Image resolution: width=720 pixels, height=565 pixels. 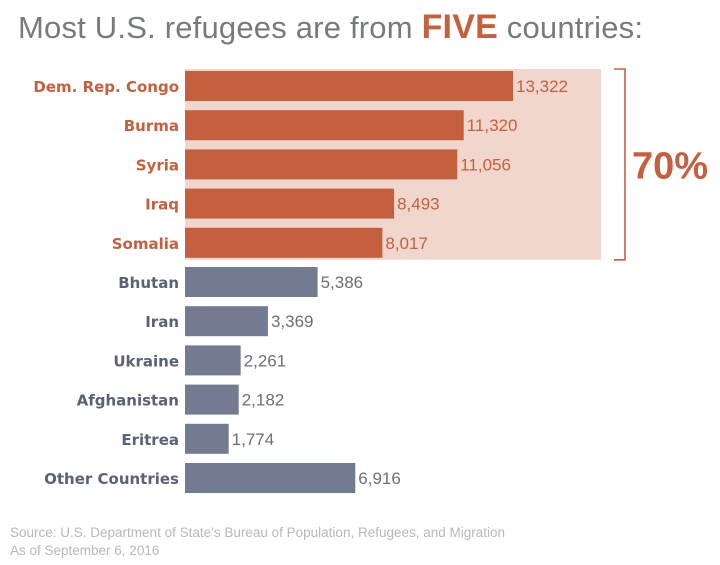 What do you see at coordinates (263, 400) in the screenshot?
I see `value-label: 2,182` at bounding box center [263, 400].